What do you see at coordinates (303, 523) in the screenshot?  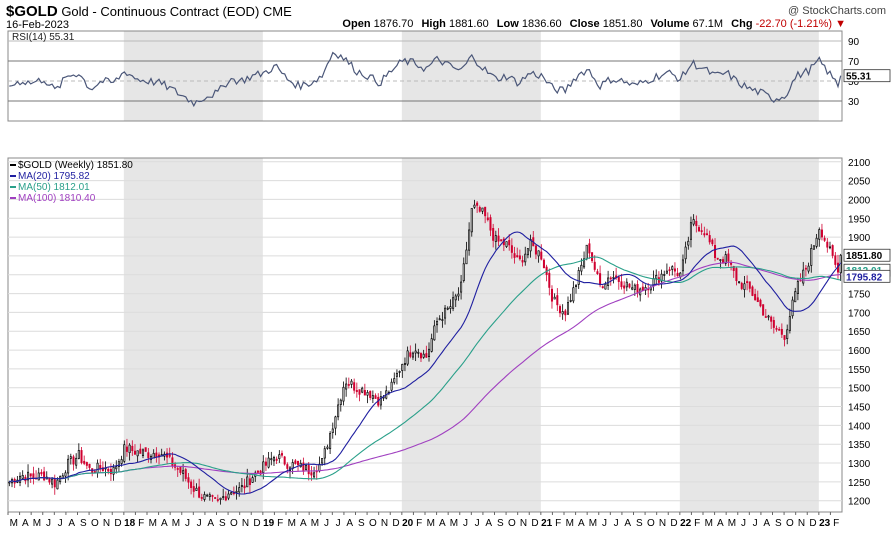 I see `x-tick-label: A` at bounding box center [303, 523].